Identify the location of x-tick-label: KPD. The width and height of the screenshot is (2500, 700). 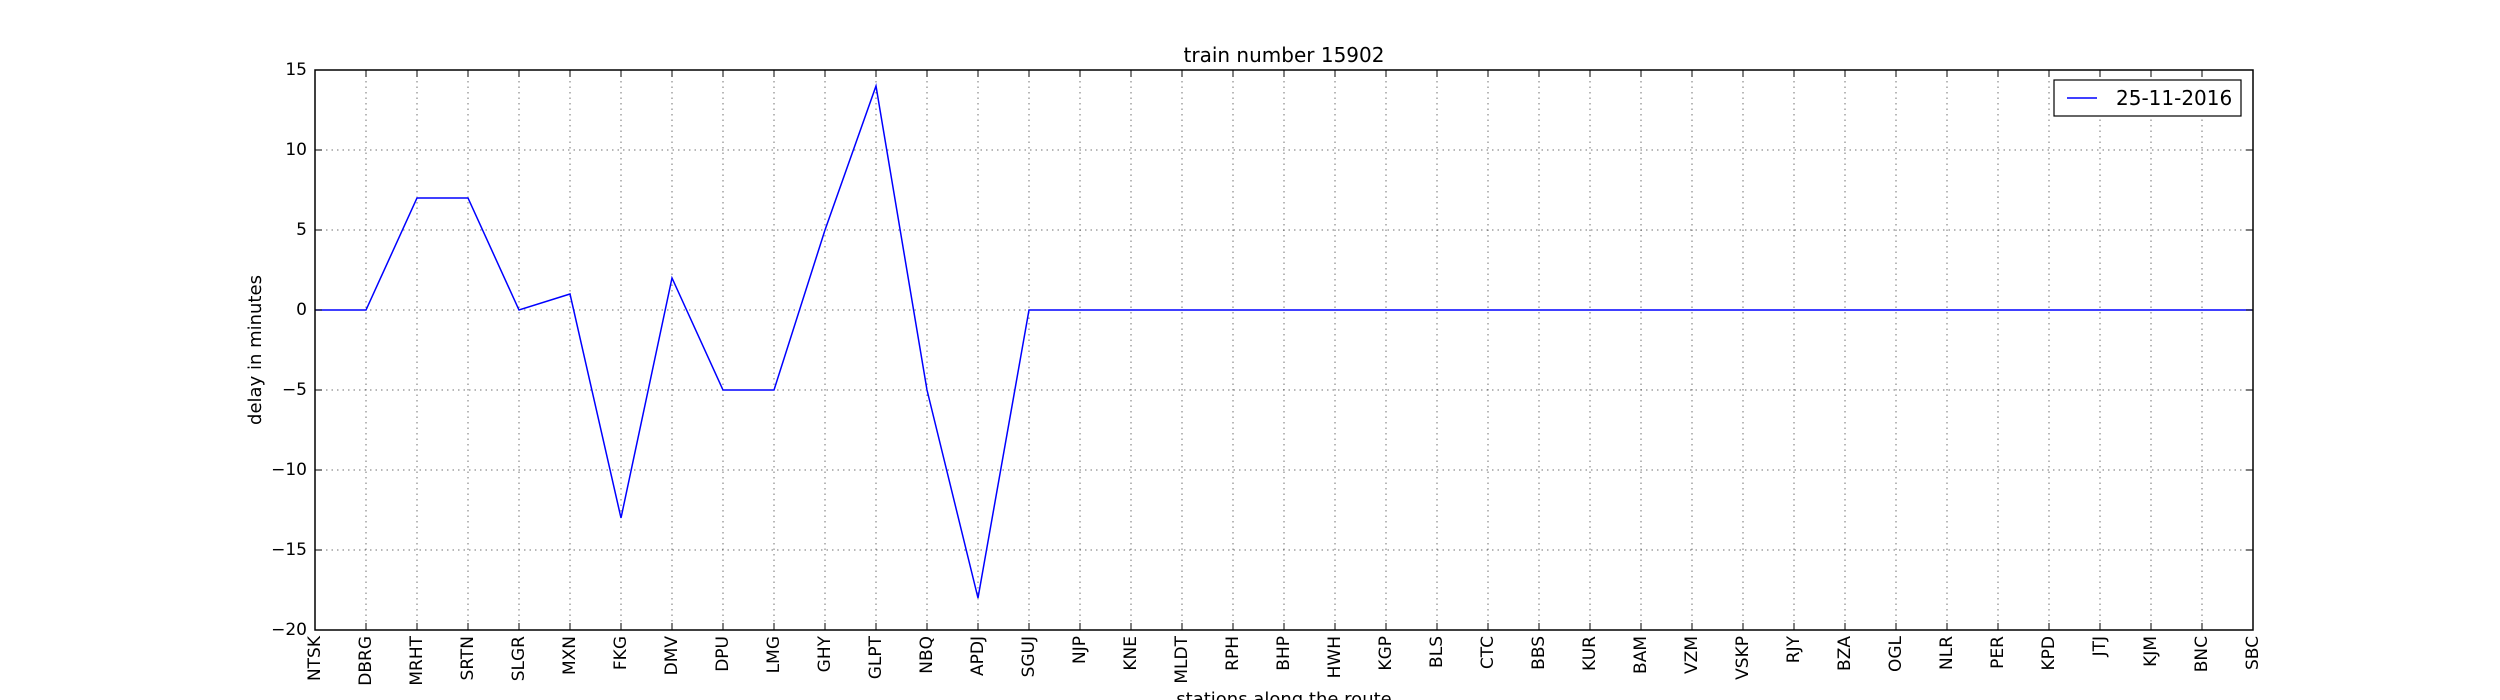
(2049, 653).